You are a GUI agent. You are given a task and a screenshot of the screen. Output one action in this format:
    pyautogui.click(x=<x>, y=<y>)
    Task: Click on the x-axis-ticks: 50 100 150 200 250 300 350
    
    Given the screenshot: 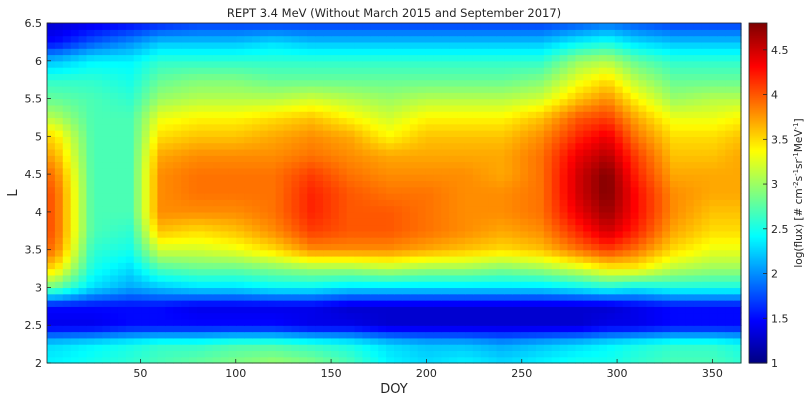 What is the action you would take?
    pyautogui.click(x=428, y=369)
    